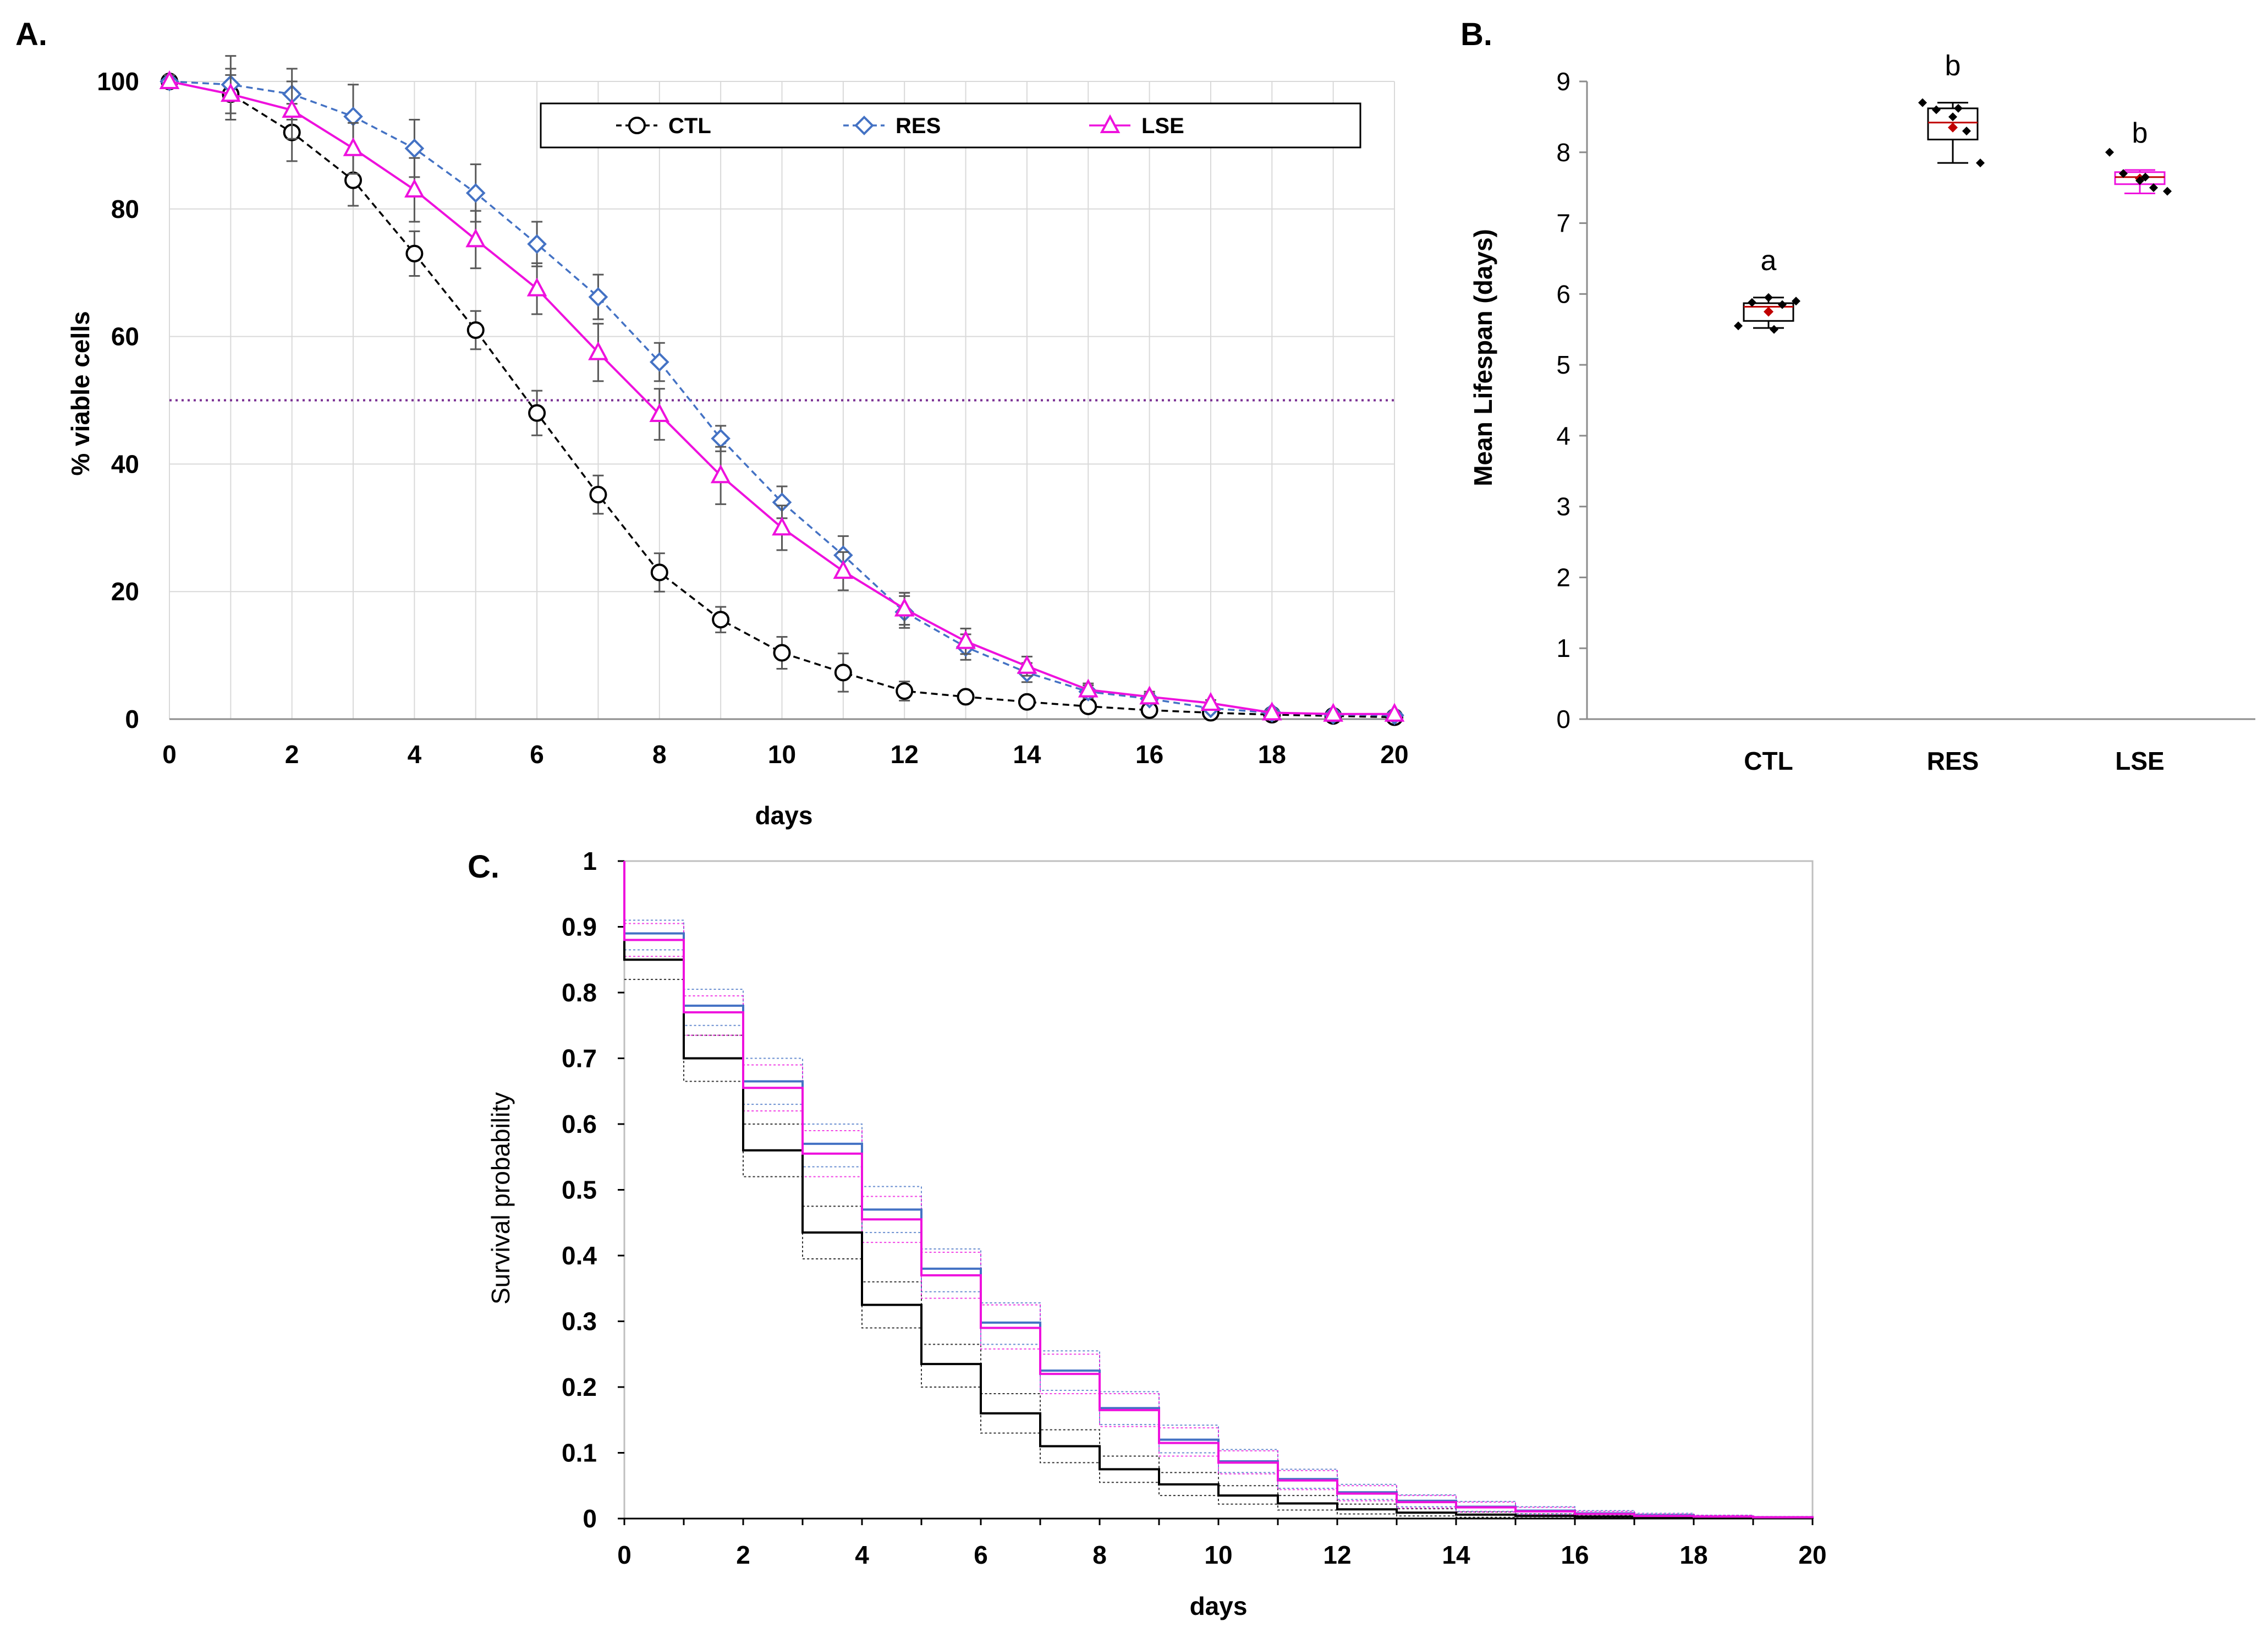  What do you see at coordinates (579, 1058) in the screenshot?
I see `y-tick-label: 0.7` at bounding box center [579, 1058].